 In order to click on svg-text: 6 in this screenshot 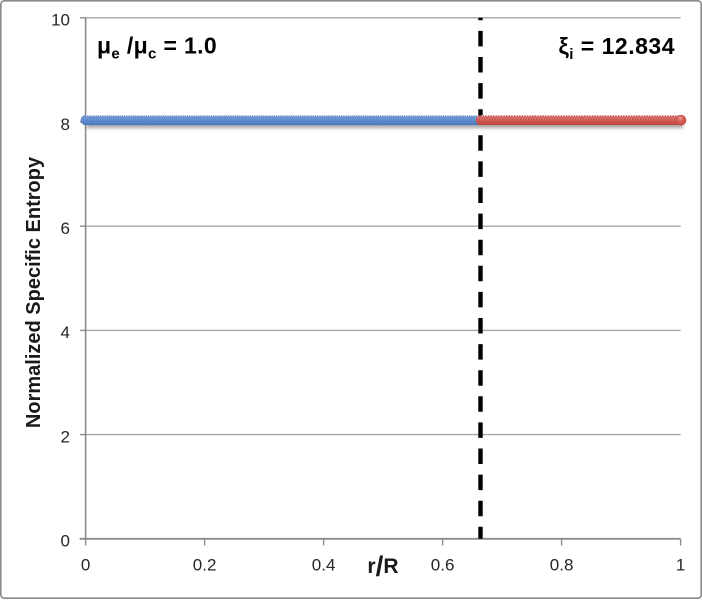, I will do `click(65, 228)`.